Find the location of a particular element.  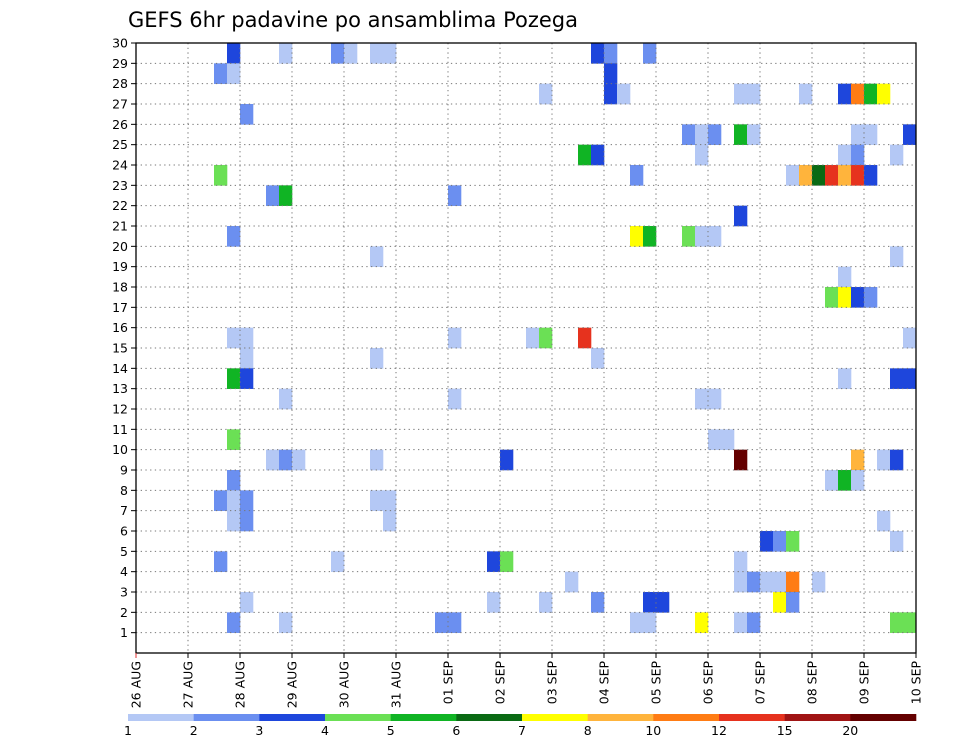

y-tick-label: 19 is located at coordinates (120, 266).